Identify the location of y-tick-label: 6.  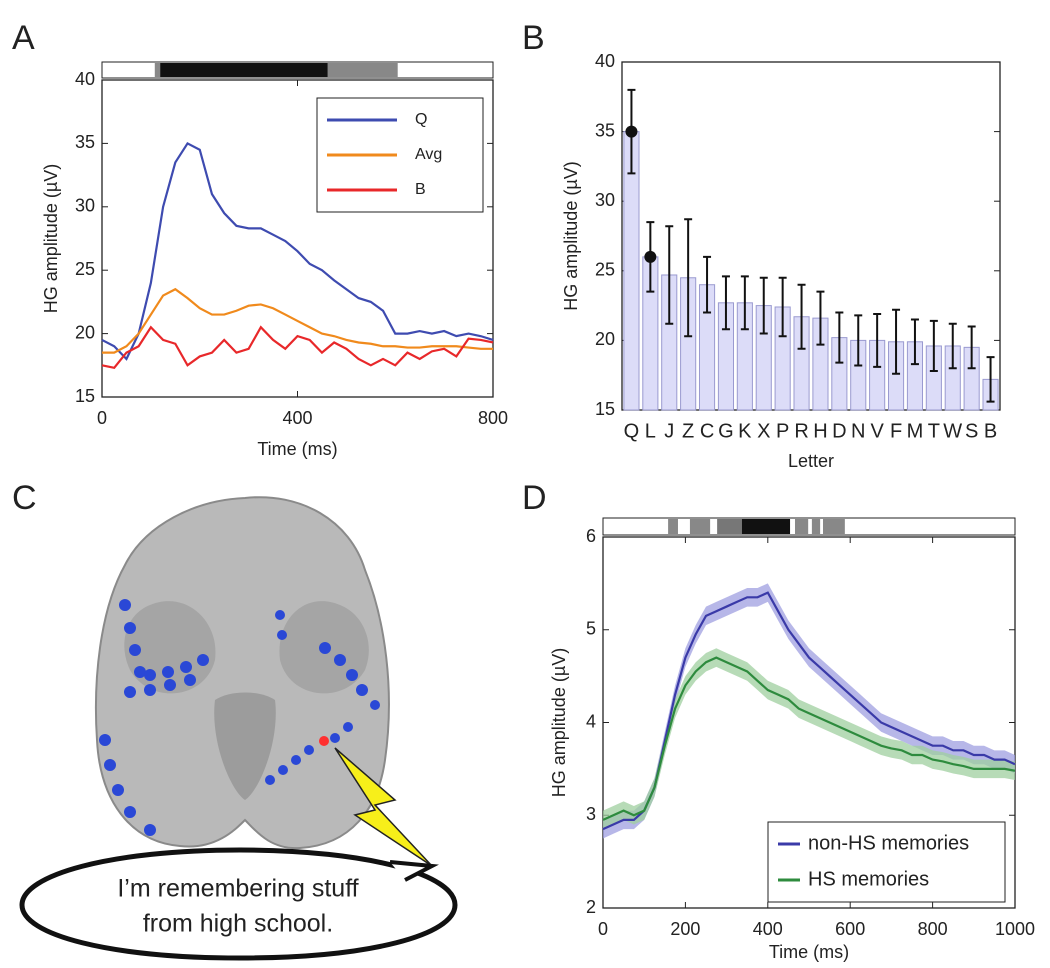
(591, 536).